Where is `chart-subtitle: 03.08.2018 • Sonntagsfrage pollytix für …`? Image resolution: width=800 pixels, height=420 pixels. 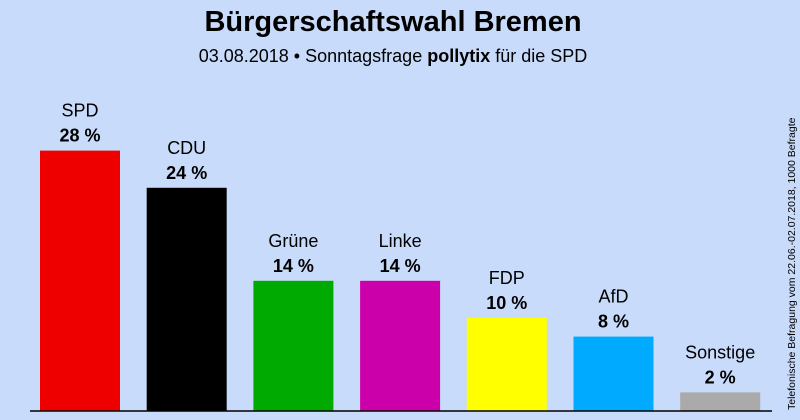 chart-subtitle: 03.08.2018 • Sonntagsfrage pollytix für … is located at coordinates (393, 56).